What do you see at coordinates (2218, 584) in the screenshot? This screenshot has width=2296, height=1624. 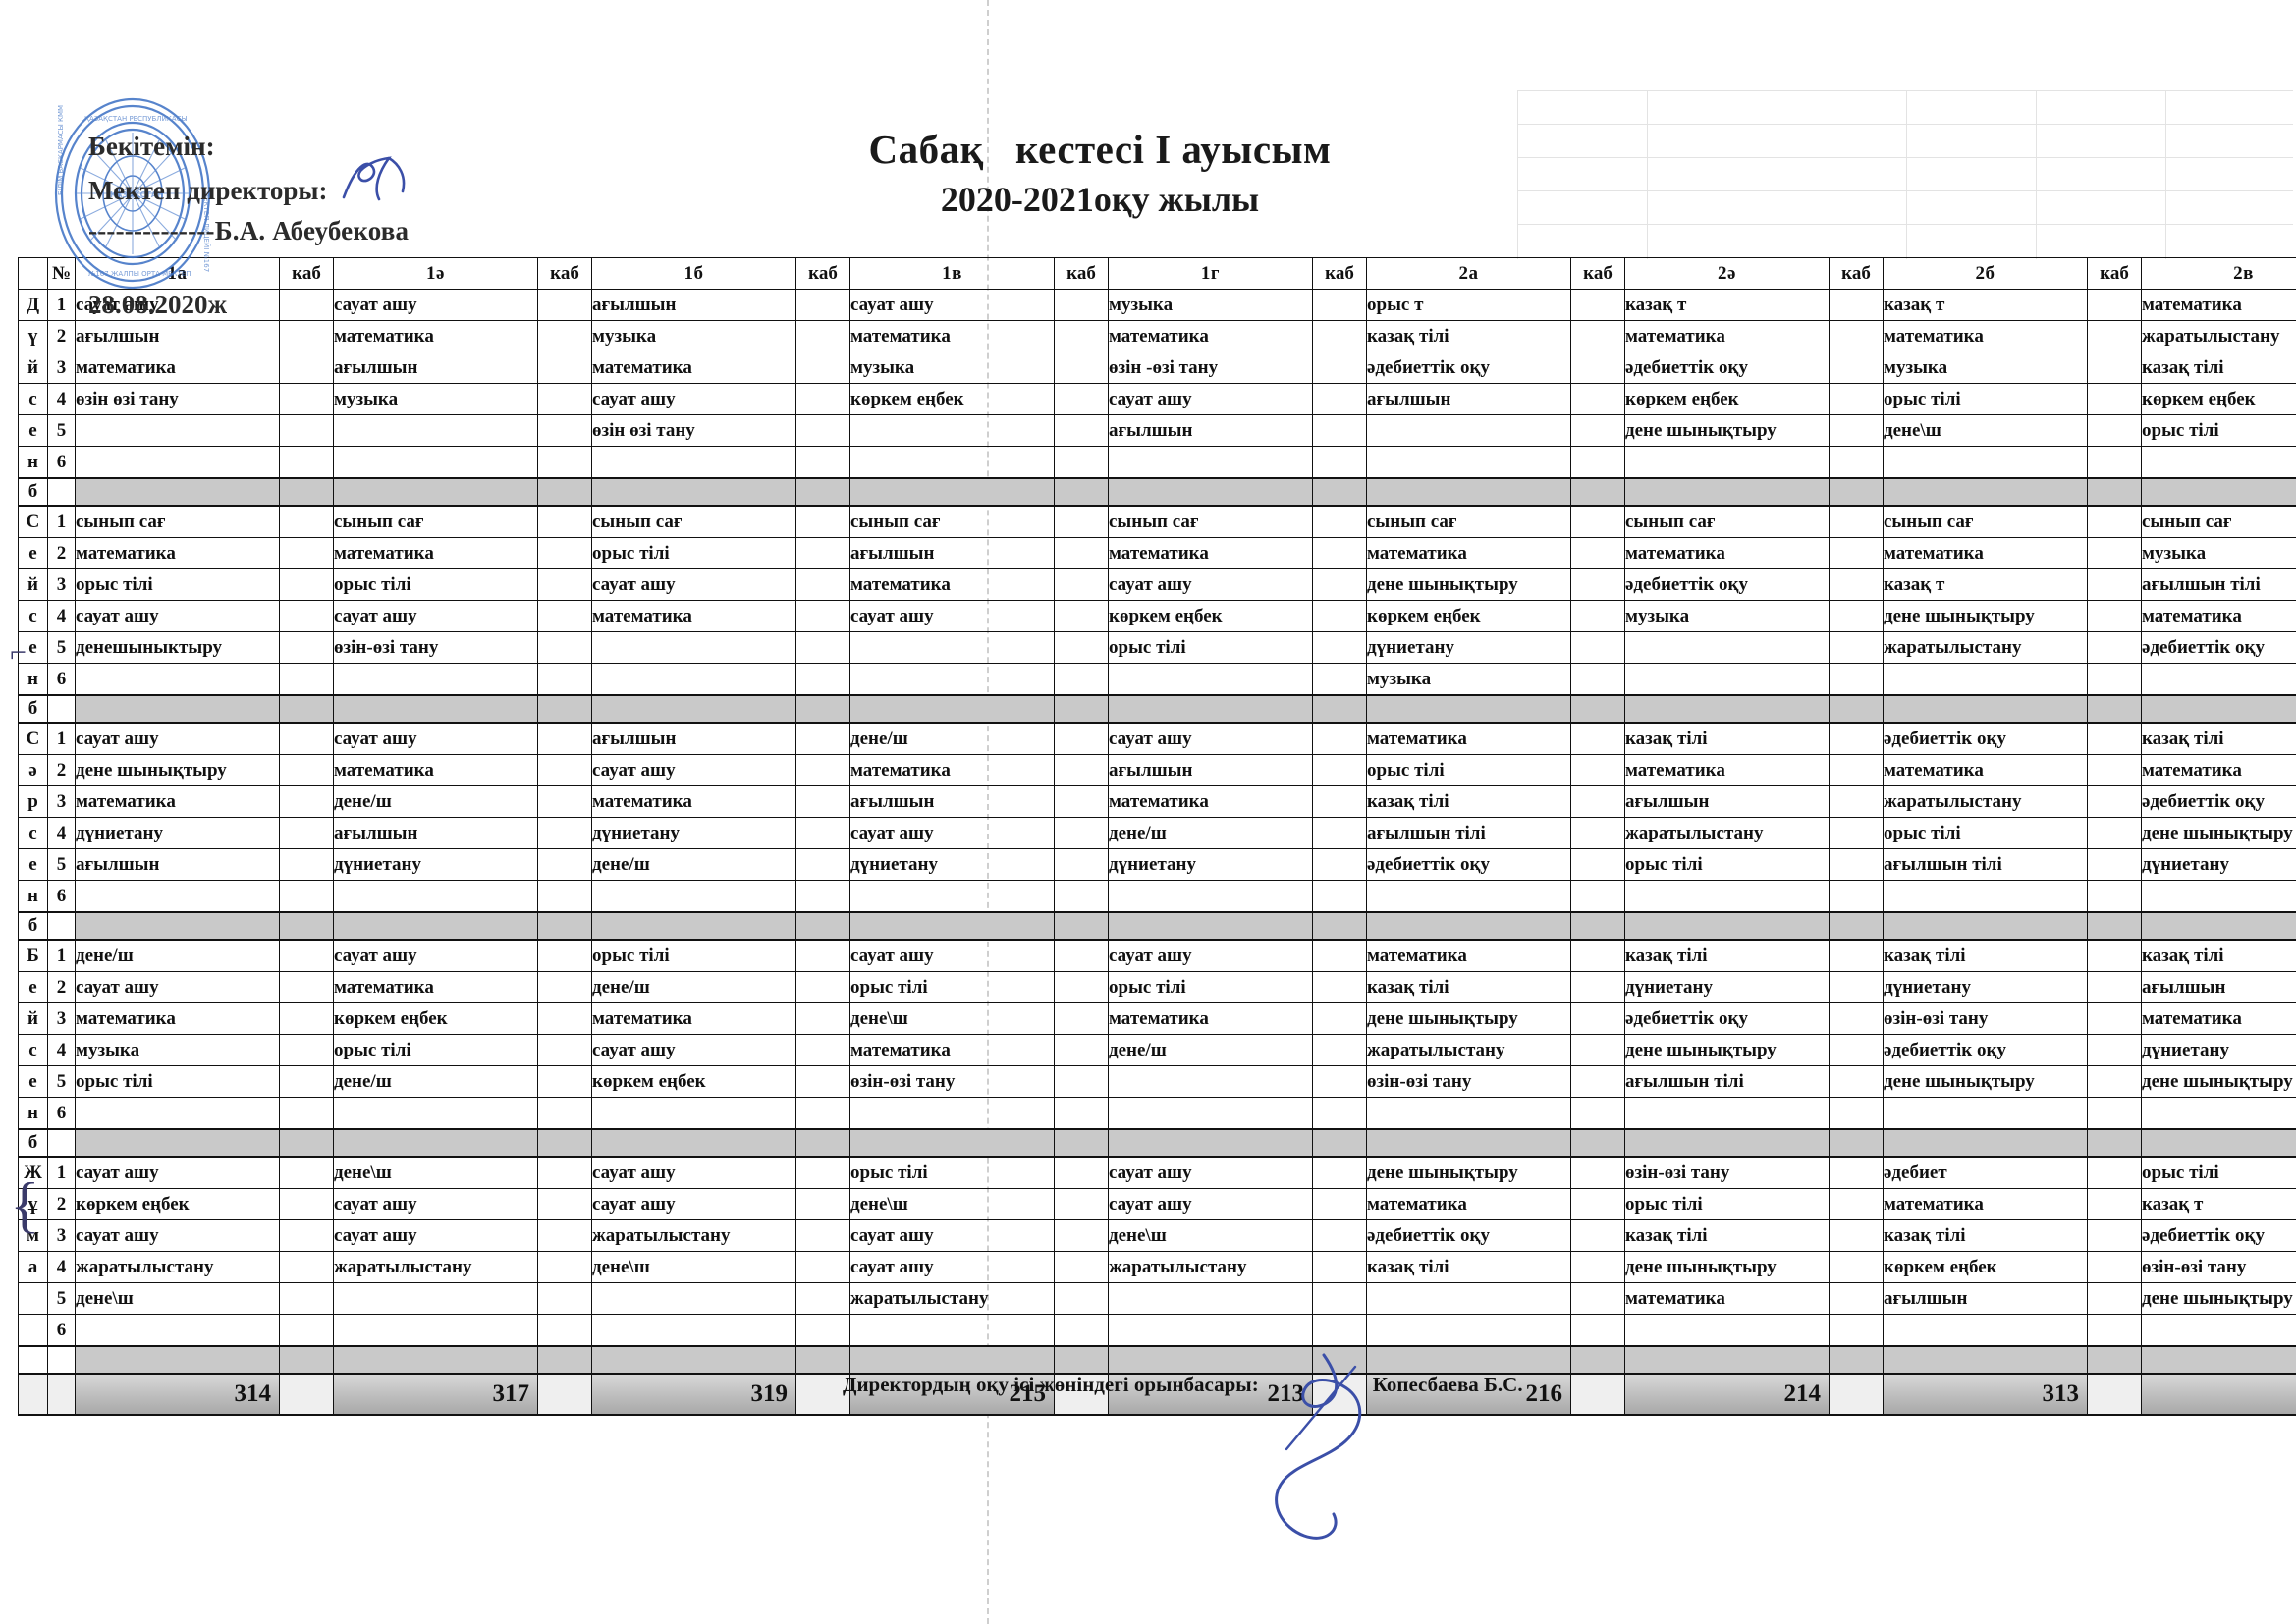 I see `lesson-cell: ағылшын тілі` at bounding box center [2218, 584].